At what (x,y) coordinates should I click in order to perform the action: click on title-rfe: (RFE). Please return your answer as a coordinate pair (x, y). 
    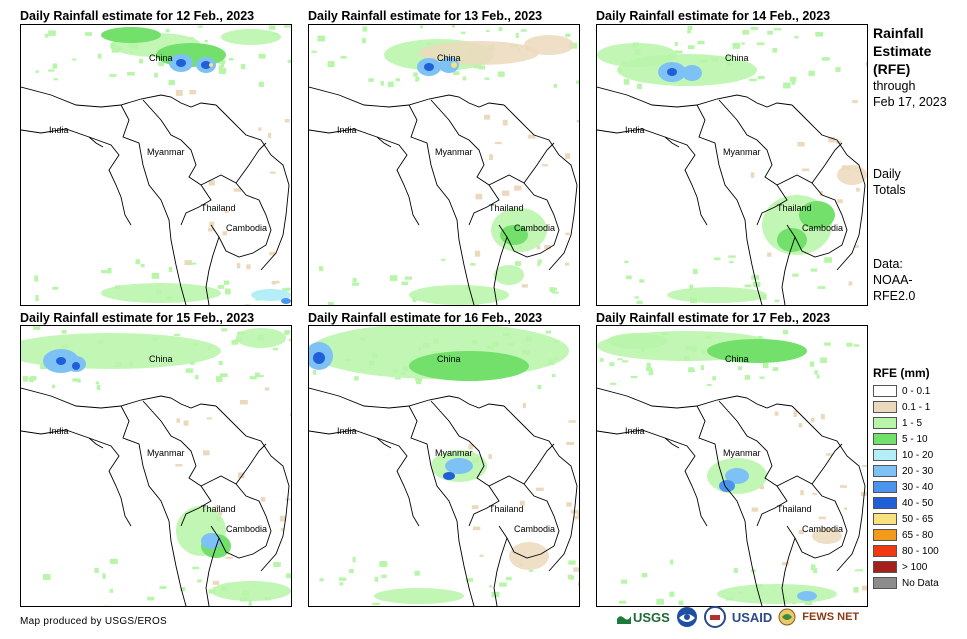
    Looking at the image, I should click on (892, 69).